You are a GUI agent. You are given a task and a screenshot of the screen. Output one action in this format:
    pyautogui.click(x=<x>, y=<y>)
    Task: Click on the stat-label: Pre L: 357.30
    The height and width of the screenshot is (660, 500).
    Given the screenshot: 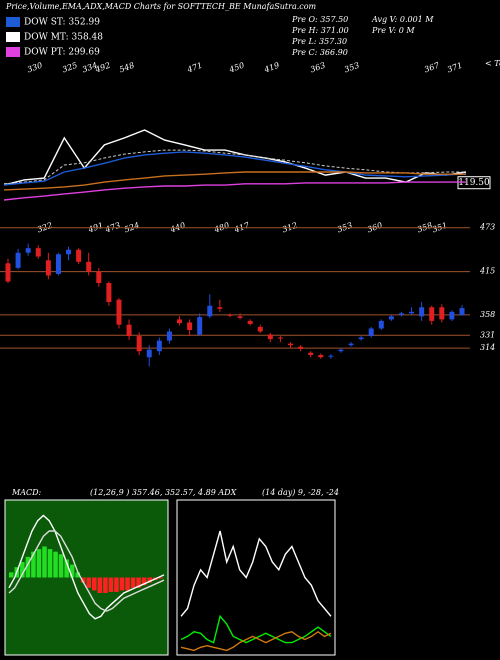 What is the action you would take?
    pyautogui.click(x=319, y=41)
    